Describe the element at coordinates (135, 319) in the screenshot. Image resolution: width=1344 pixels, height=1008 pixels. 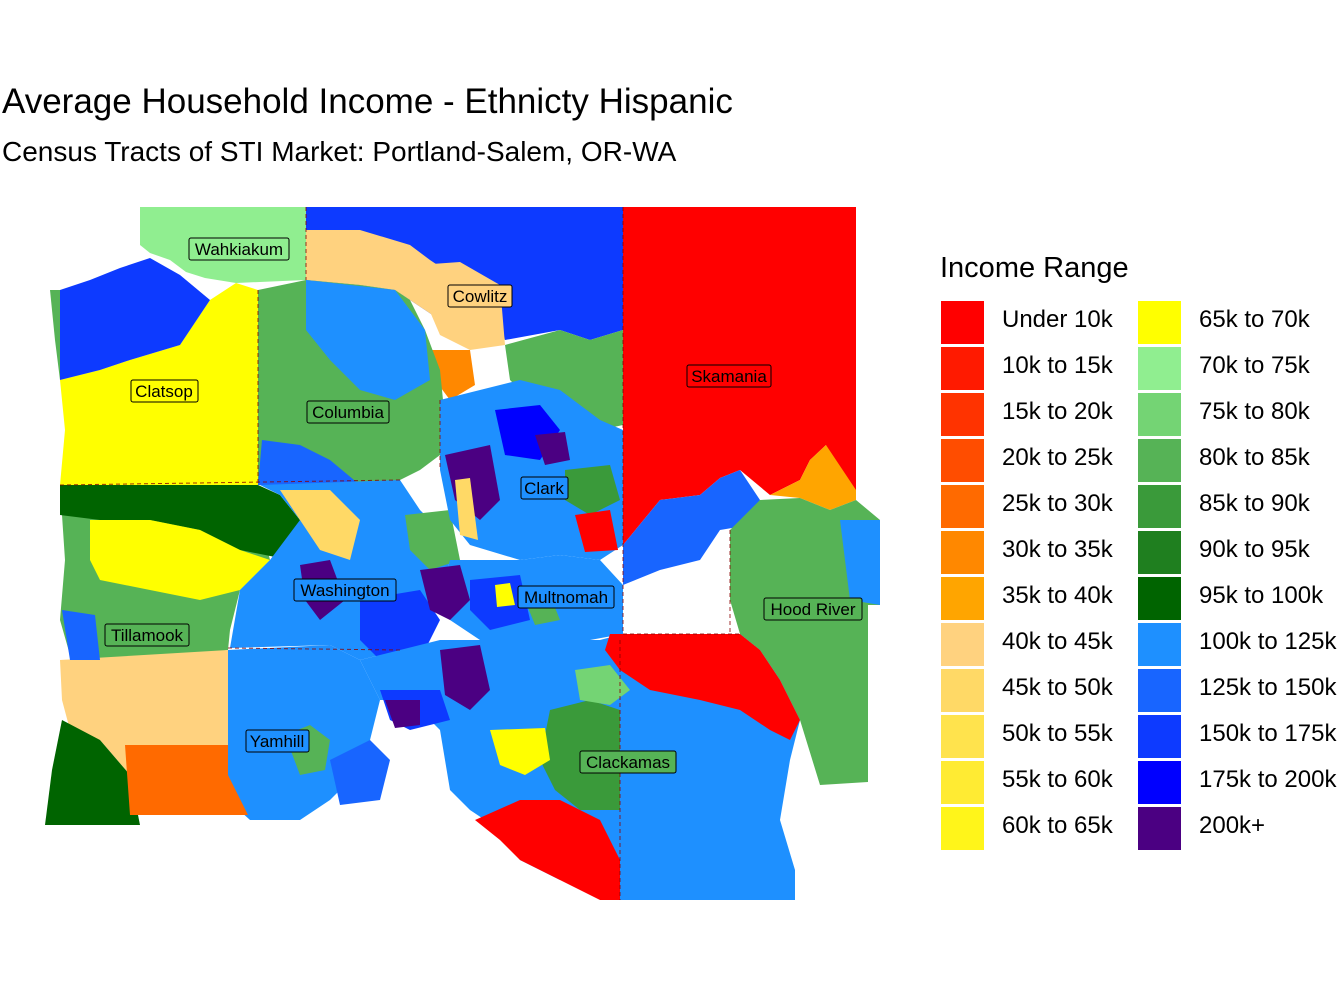
I see `region-clatsop-north` at that location.